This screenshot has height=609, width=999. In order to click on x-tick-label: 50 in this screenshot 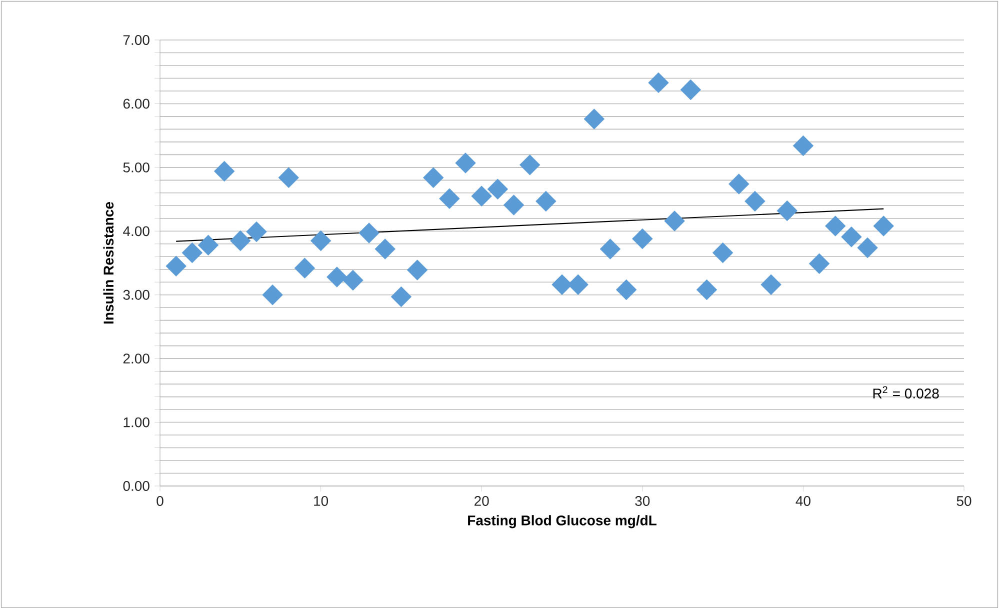, I will do `click(964, 501)`.